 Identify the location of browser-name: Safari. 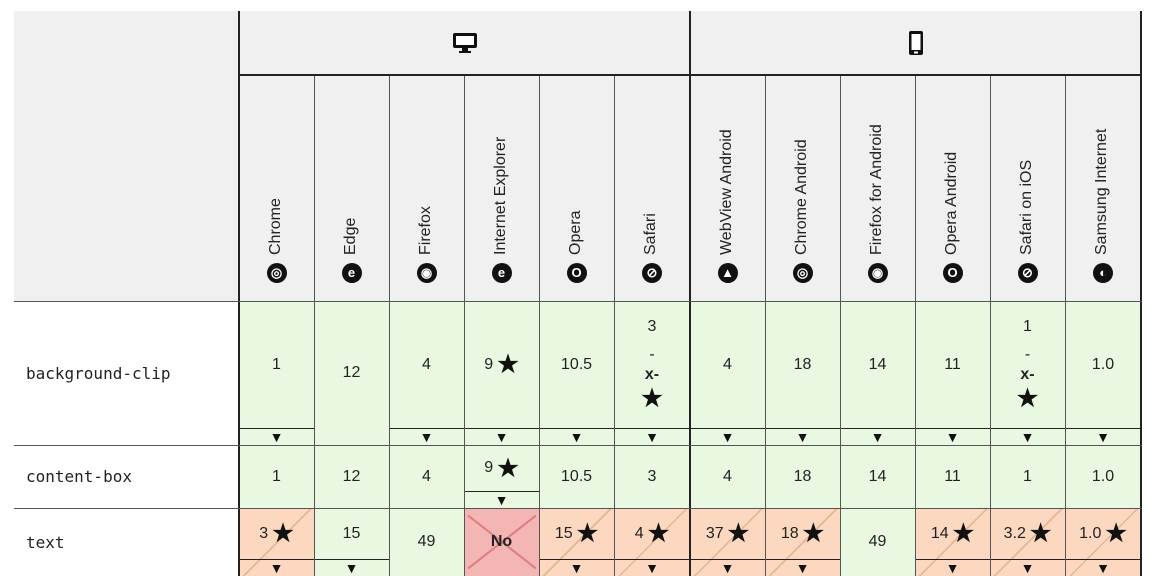
(650, 234).